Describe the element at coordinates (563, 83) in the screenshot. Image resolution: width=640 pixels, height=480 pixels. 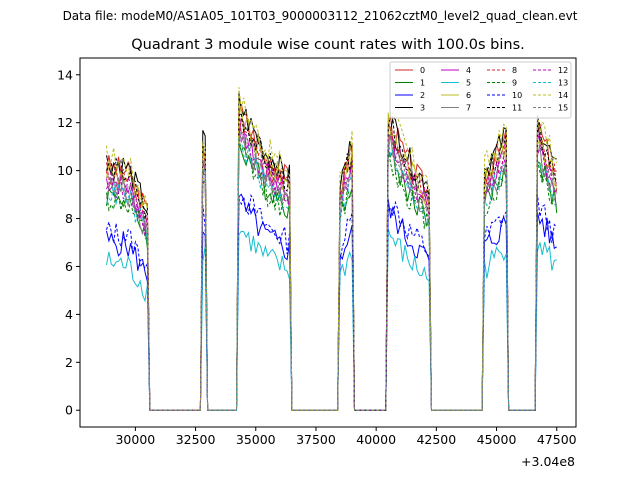
I see `legend-label-13: 13` at that location.